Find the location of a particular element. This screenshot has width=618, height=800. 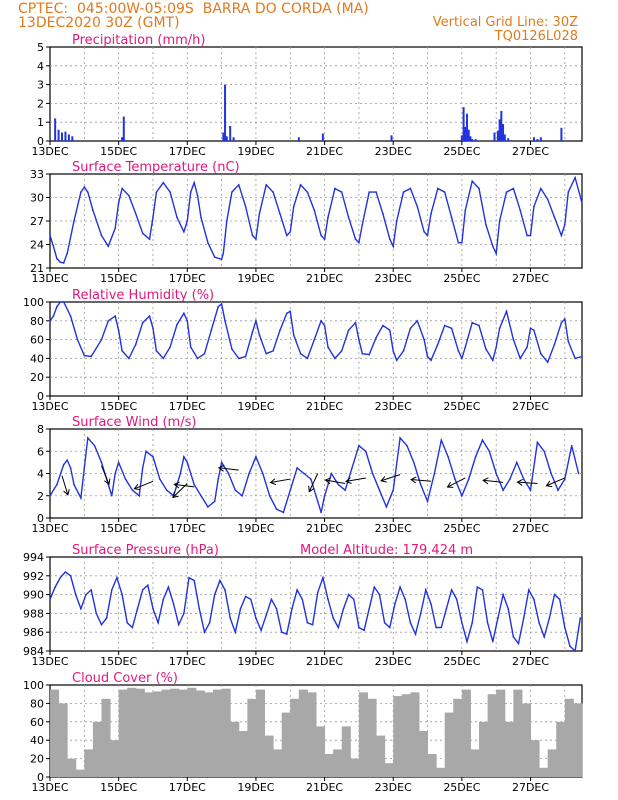

temp-series-line is located at coordinates (316, 219).